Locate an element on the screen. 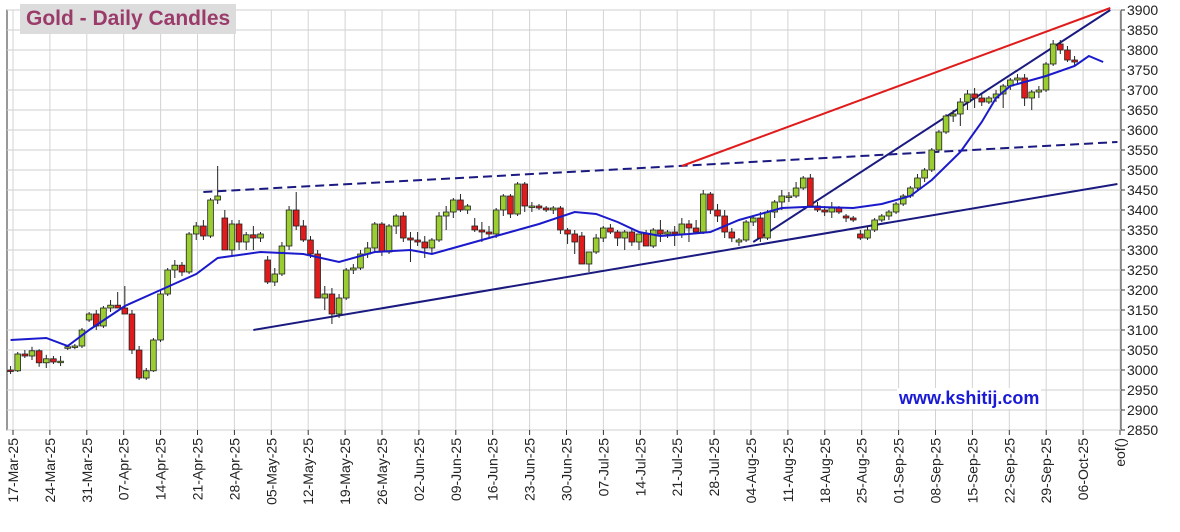  y-tick-label: 3350 is located at coordinates (1142, 230).